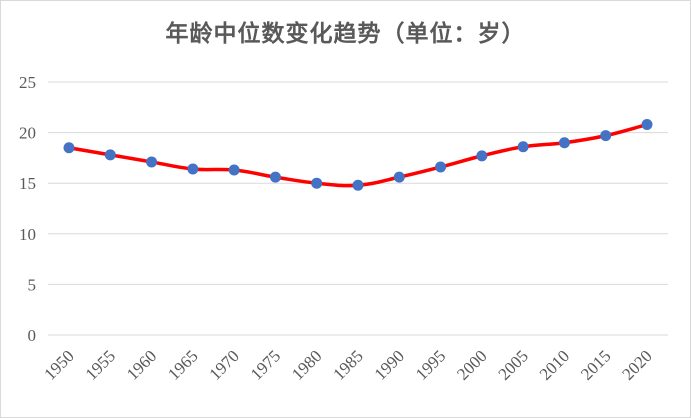  What do you see at coordinates (306, 364) in the screenshot?
I see `x-tick-label: 1980` at bounding box center [306, 364].